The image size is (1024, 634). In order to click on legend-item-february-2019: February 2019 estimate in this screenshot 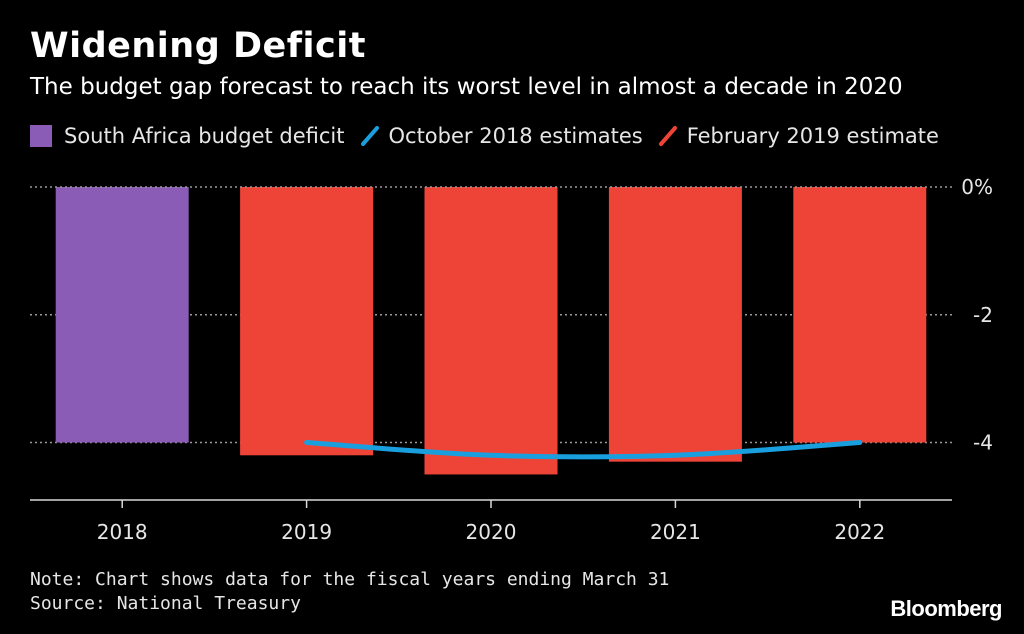, I will do `click(798, 136)`.